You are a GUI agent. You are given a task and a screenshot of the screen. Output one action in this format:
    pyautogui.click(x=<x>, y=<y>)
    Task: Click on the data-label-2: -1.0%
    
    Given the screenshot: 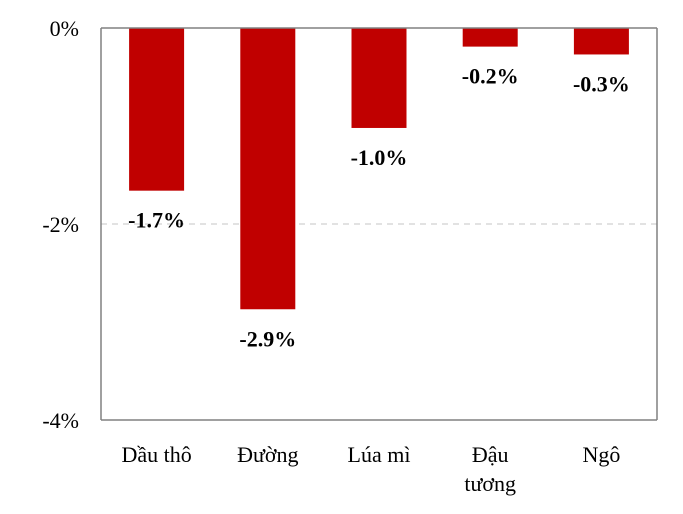 What is the action you would take?
    pyautogui.click(x=379, y=157)
    